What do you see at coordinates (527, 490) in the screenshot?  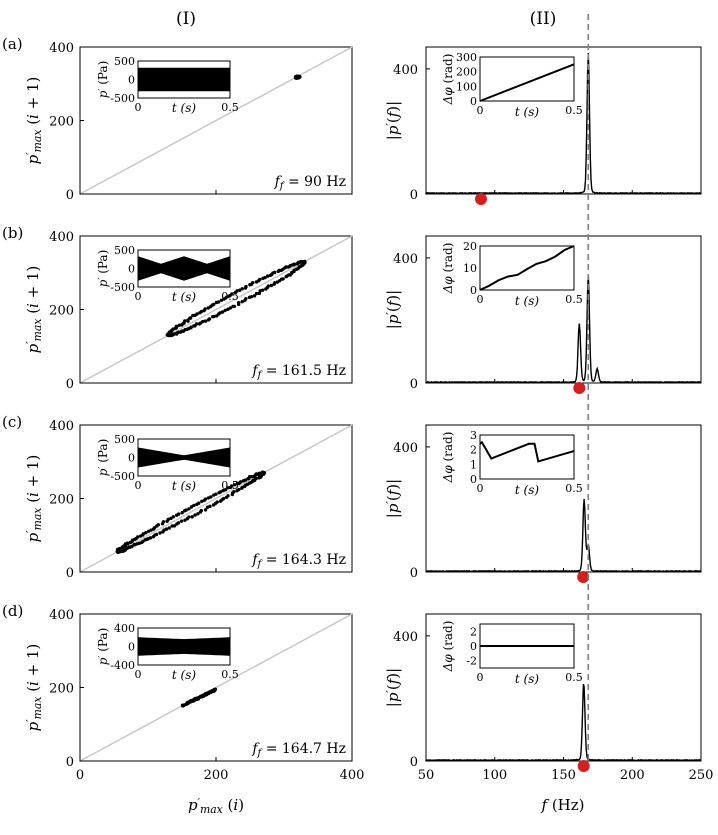 I see `inset-phase-xlabel-c: t (s)` at bounding box center [527, 490].